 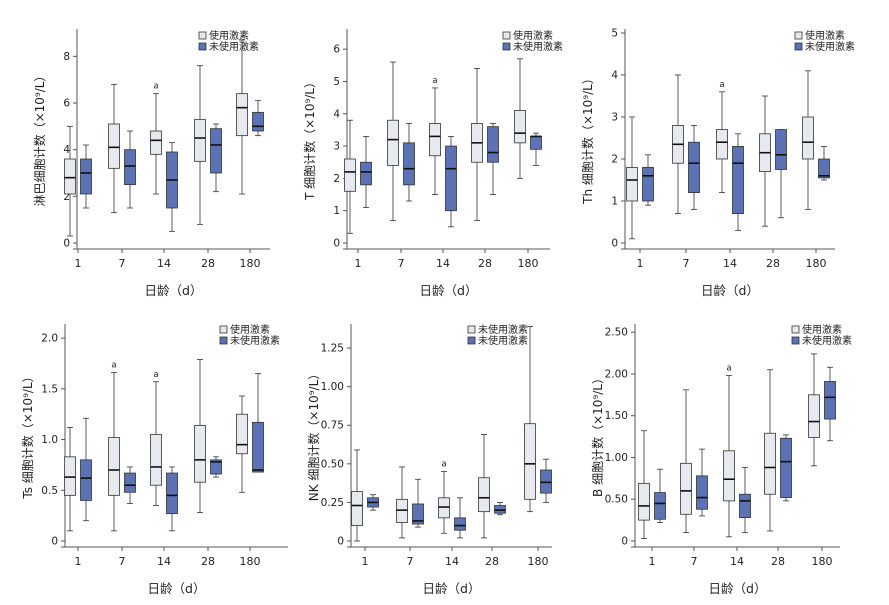 What do you see at coordinates (825, 35) in the screenshot?
I see `legend-label: 使用激素` at bounding box center [825, 35].